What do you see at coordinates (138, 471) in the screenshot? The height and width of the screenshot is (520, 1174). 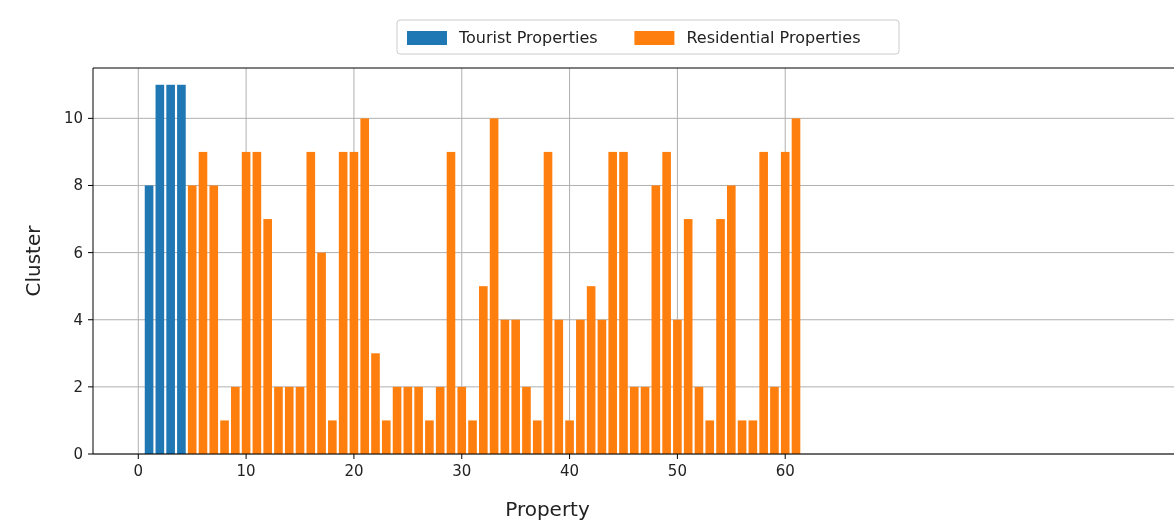 I see `x-tick-label: 0` at bounding box center [138, 471].